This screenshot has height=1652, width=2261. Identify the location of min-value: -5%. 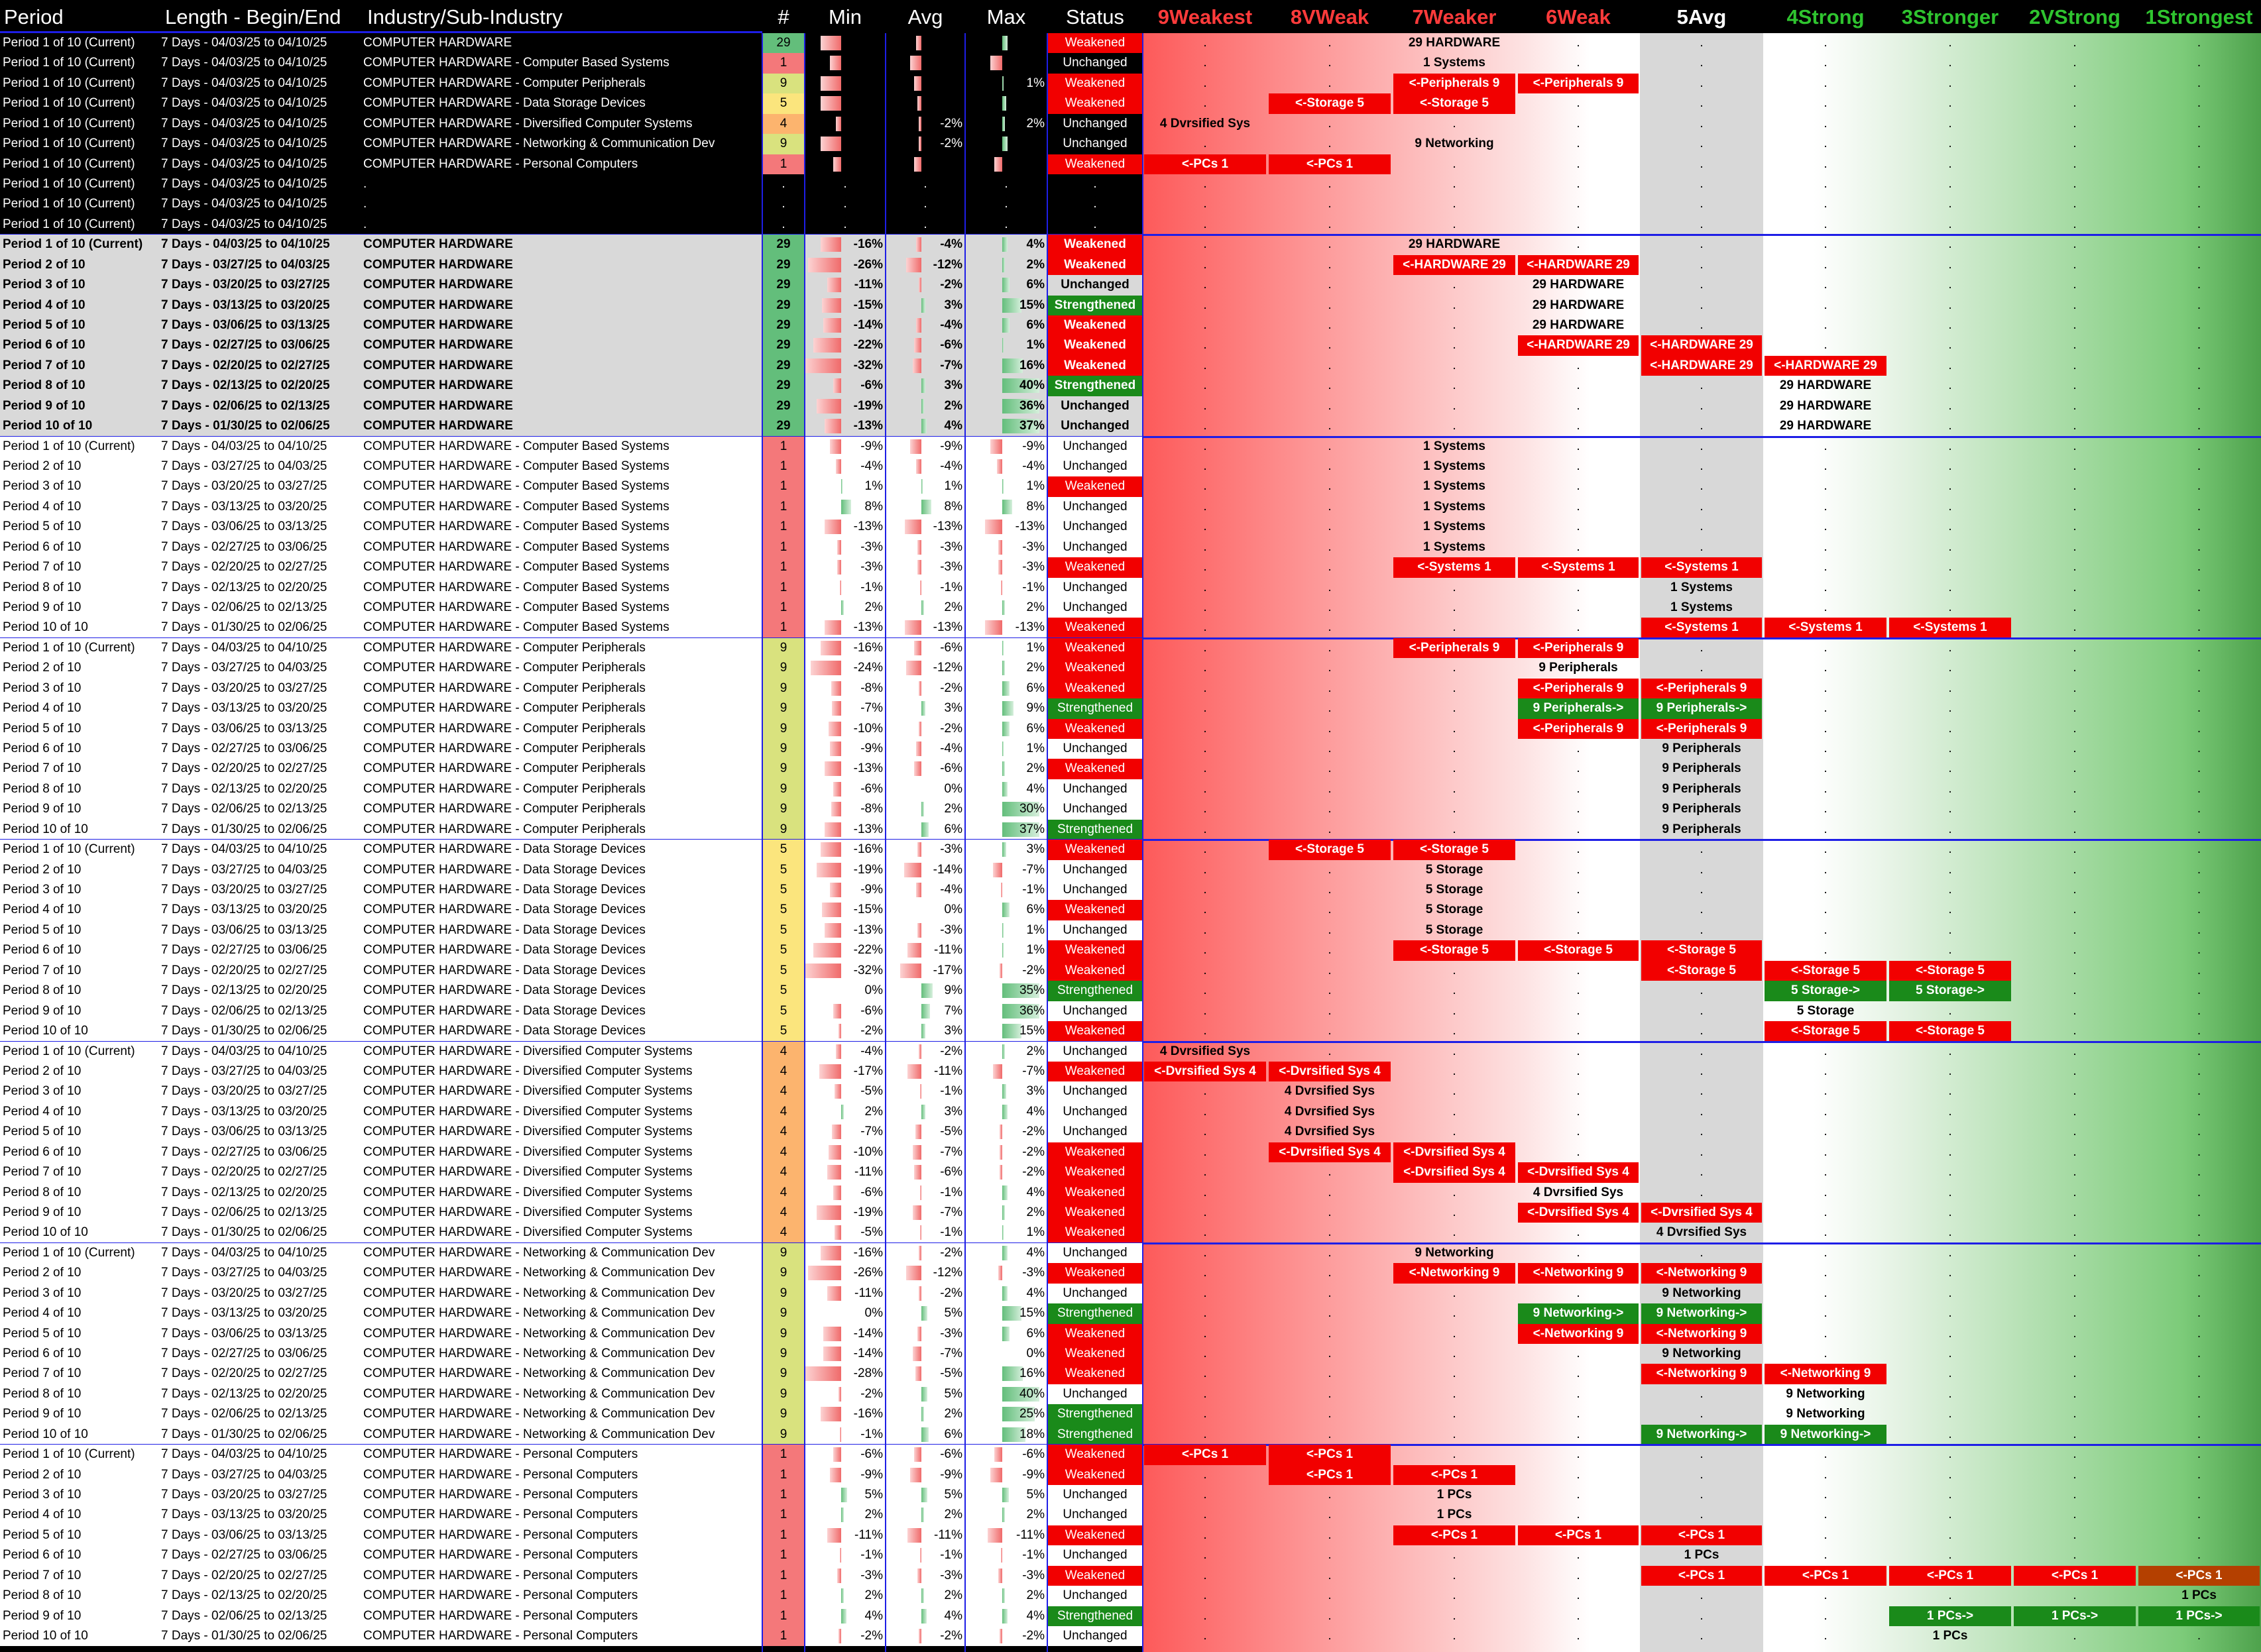
(871, 1091).